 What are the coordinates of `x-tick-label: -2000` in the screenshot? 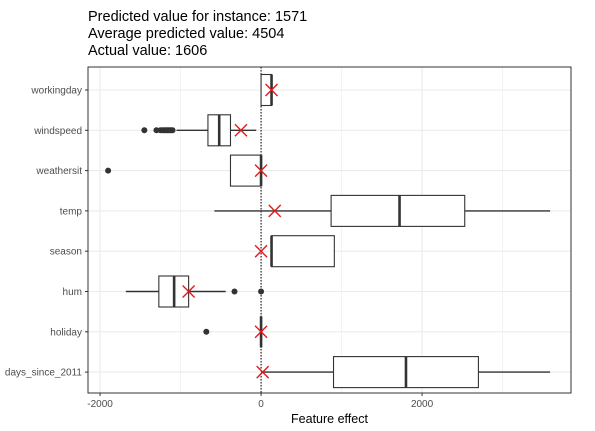 It's located at (100, 404).